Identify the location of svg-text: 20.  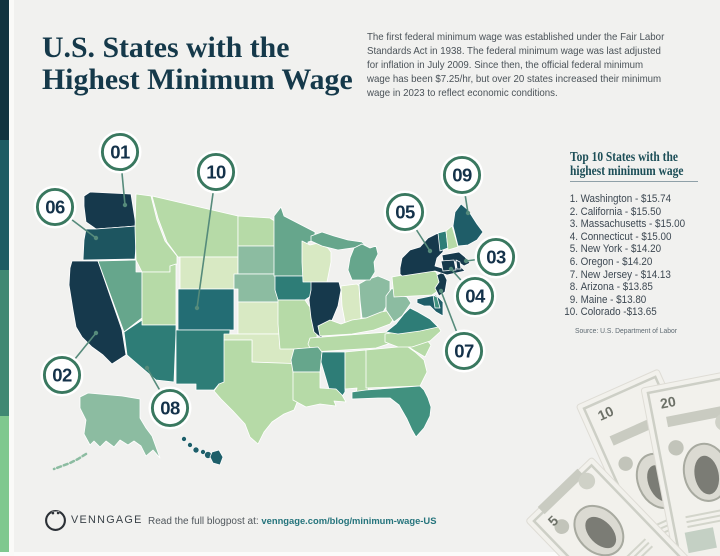
(668, 402).